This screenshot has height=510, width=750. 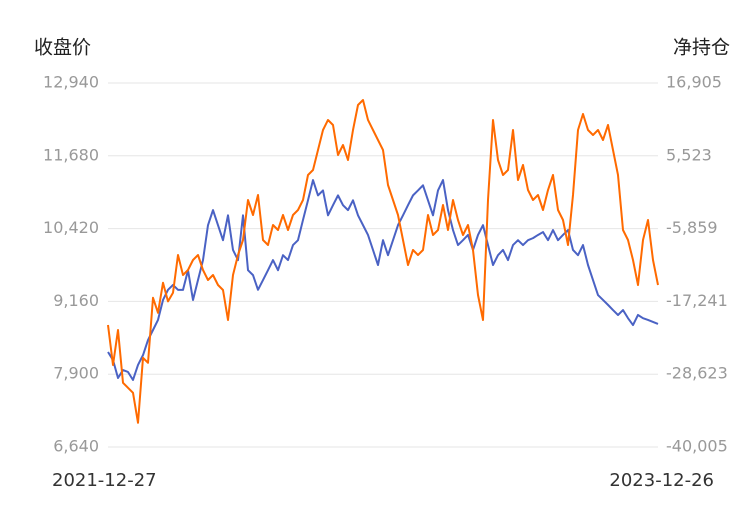 I want to click on x-tick-label: 2023-12-26, so click(x=661, y=480).